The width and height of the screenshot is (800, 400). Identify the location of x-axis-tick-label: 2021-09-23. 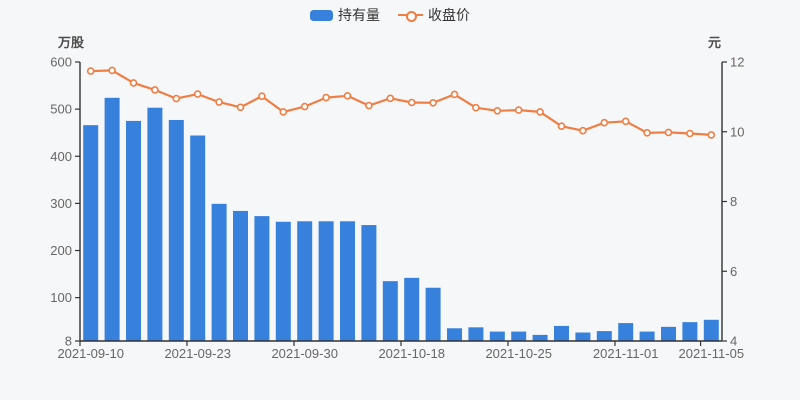
(197, 353).